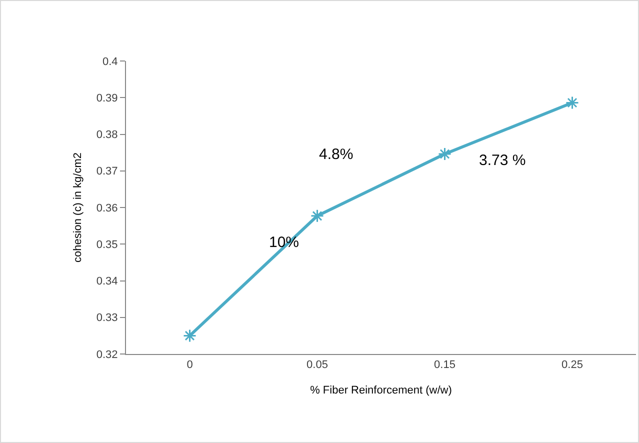 The image size is (639, 443). Describe the element at coordinates (107, 282) in the screenshot. I see `y-tick-label: 0.34` at that location.